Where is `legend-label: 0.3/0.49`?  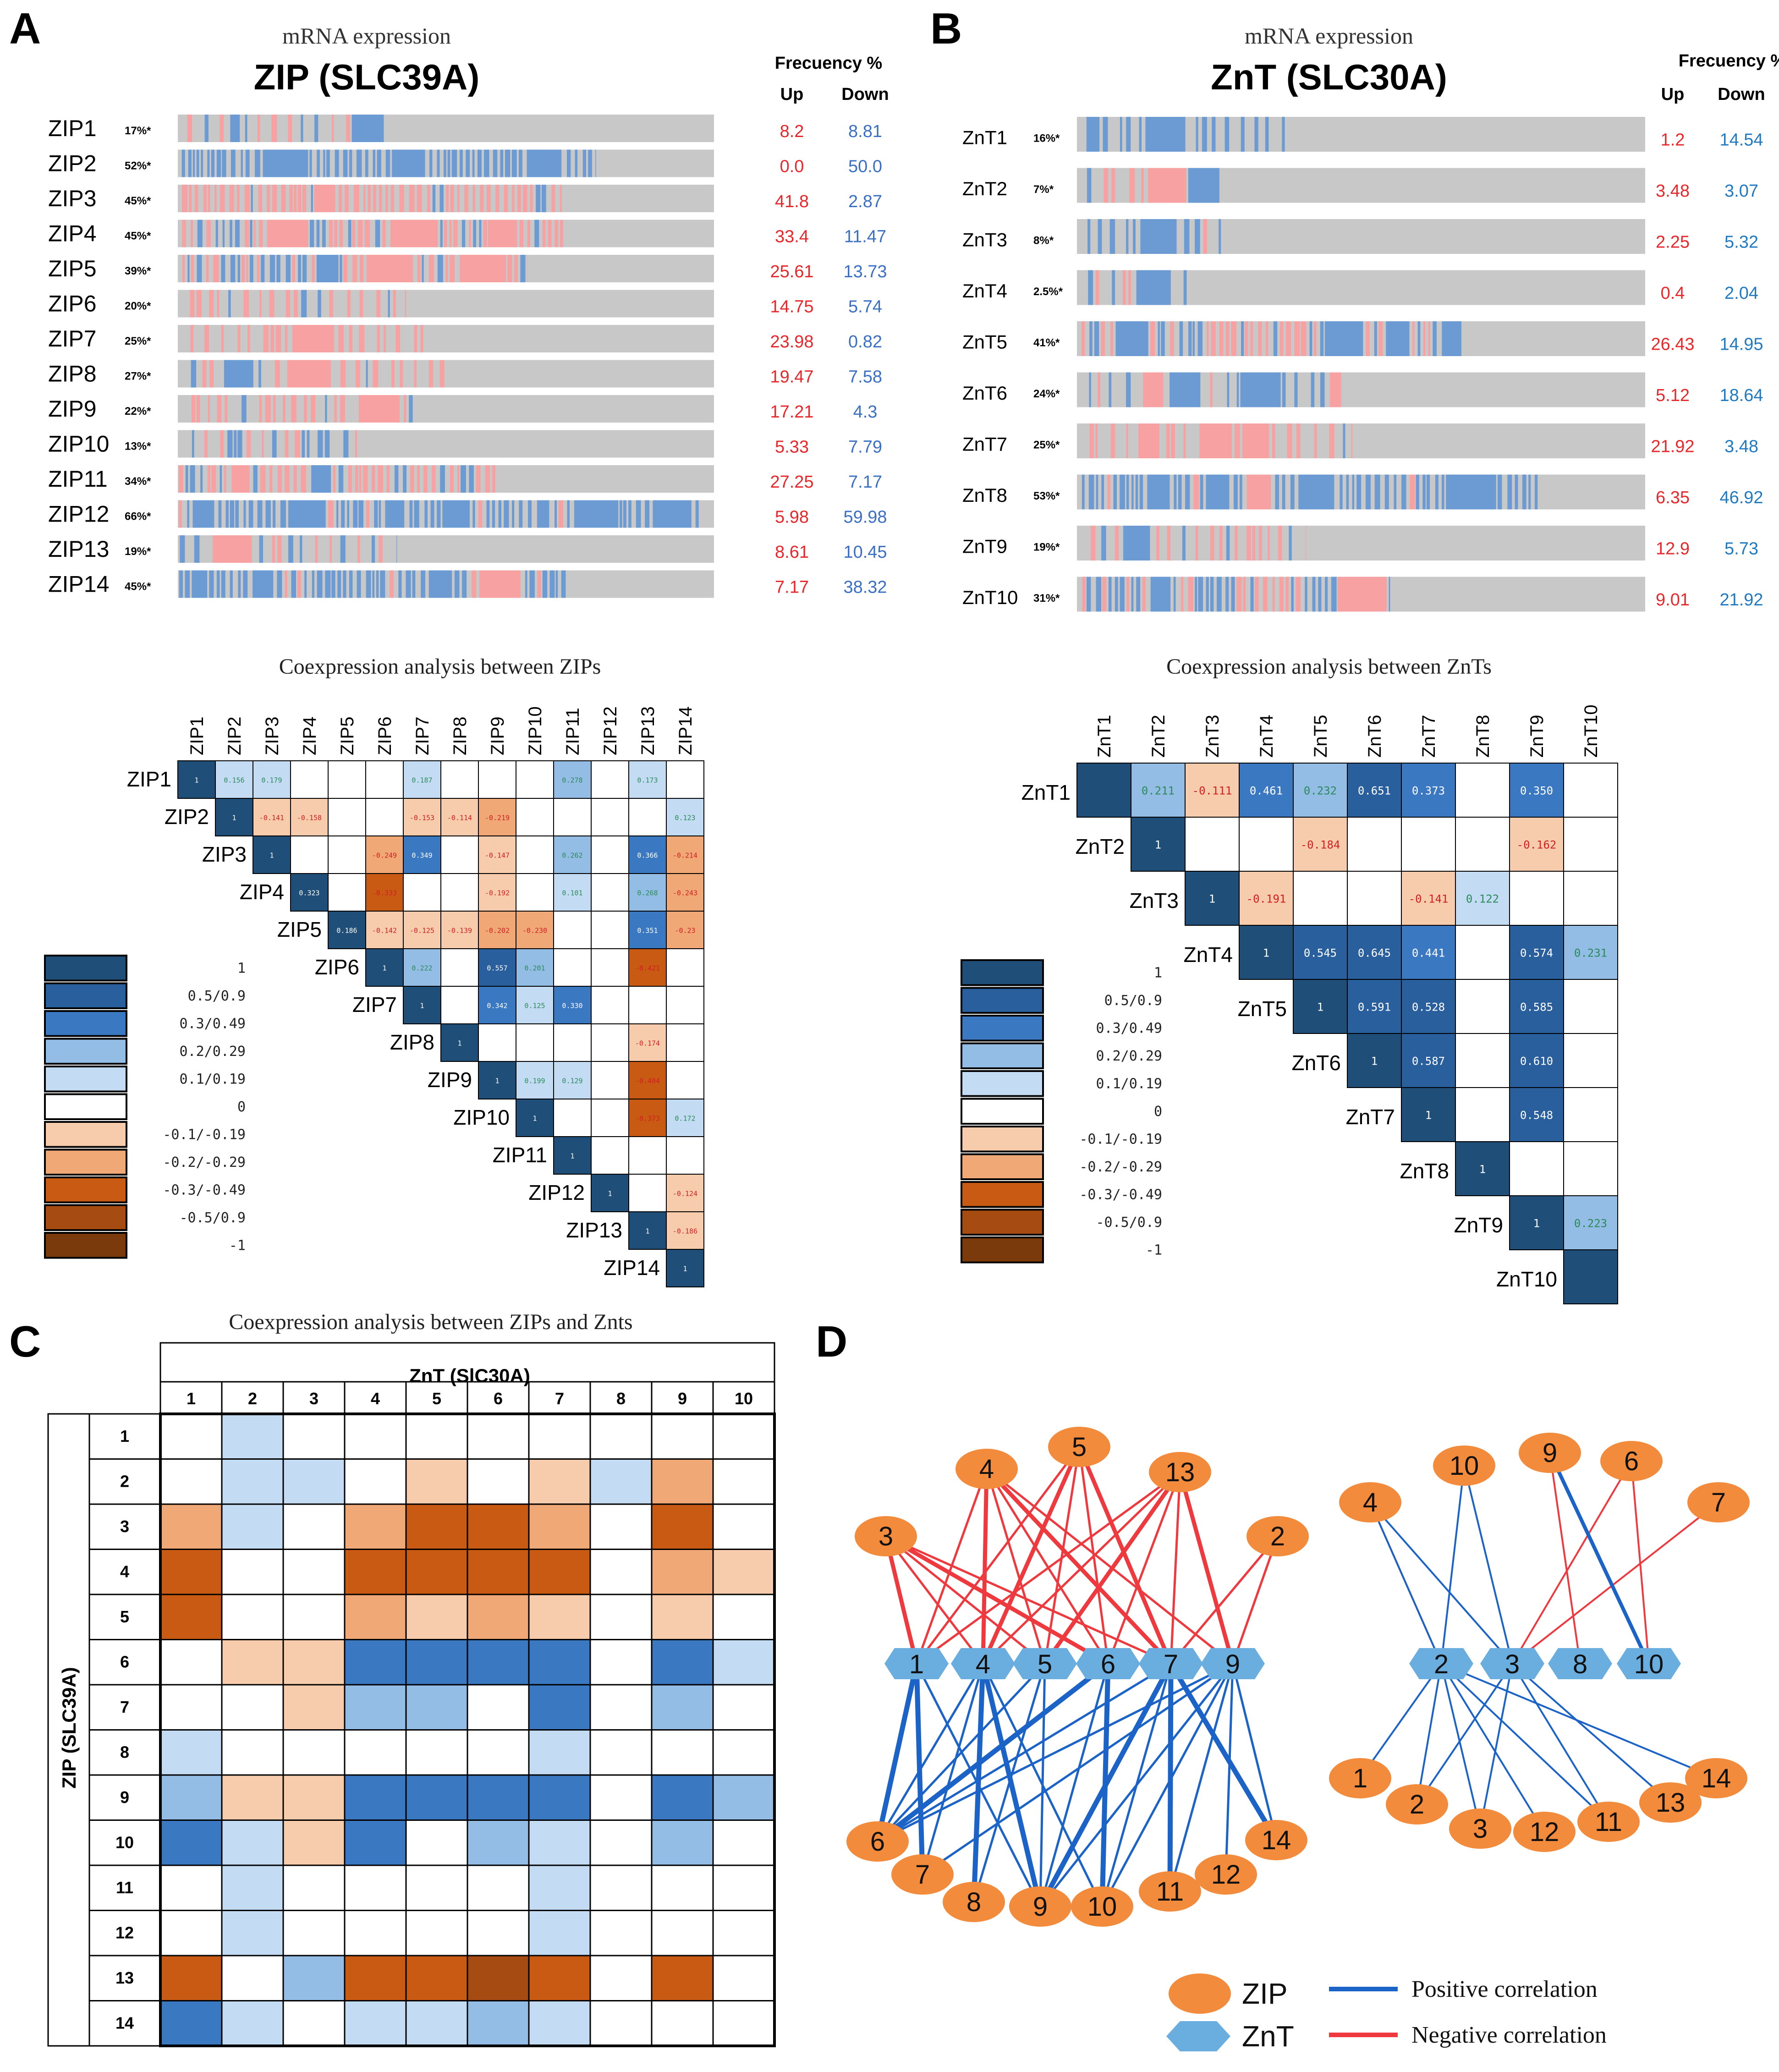 legend-label: 0.3/0.49 is located at coordinates (1129, 1029).